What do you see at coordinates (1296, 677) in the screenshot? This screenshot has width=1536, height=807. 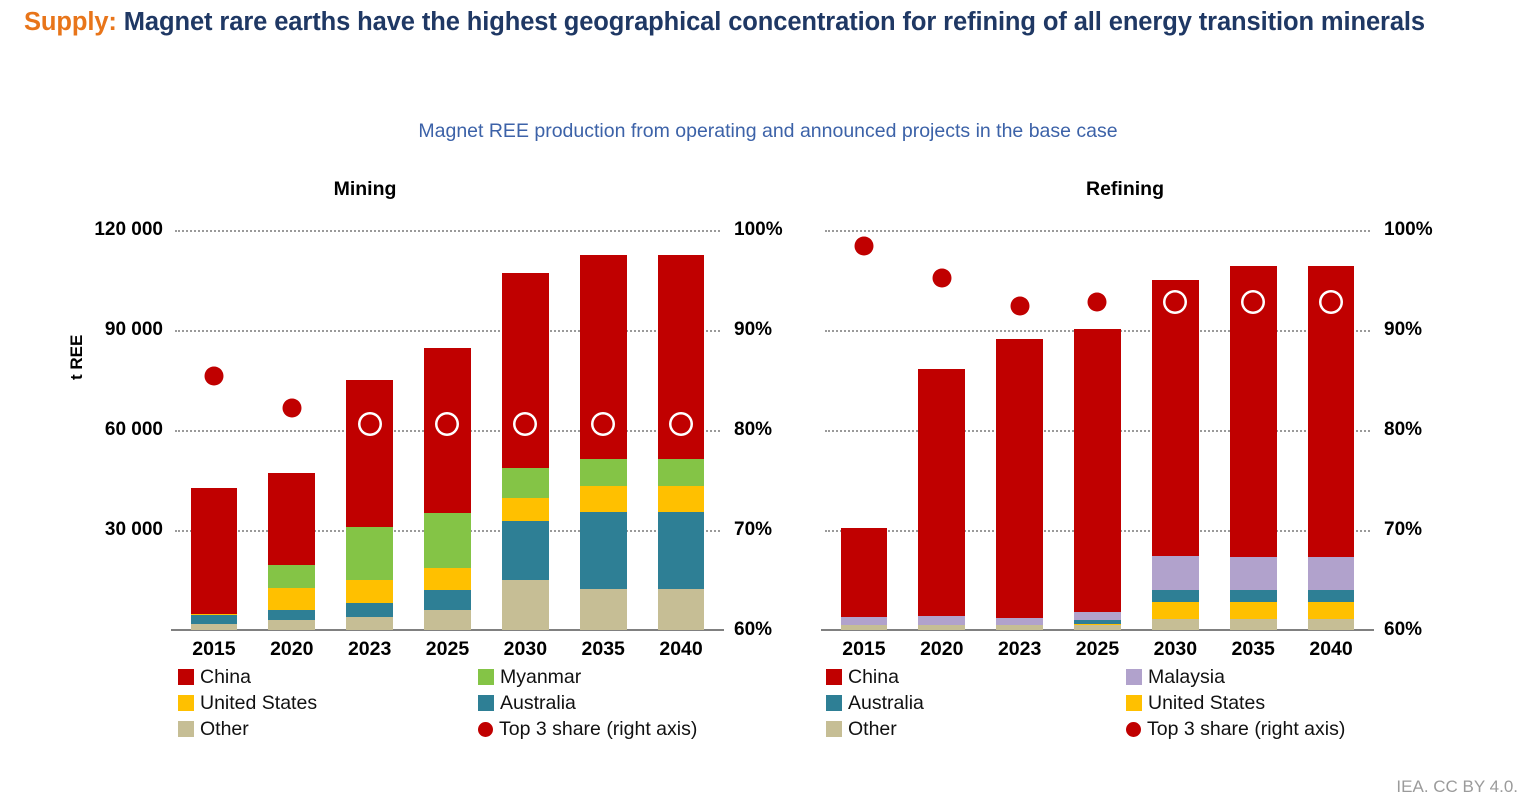 I see `legend-item-malaysia: Malaysia` at bounding box center [1296, 677].